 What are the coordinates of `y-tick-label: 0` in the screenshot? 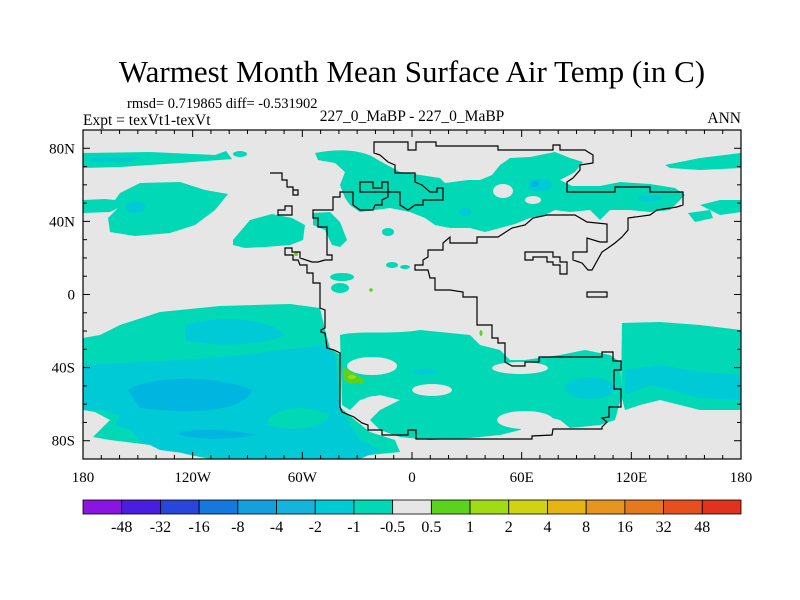 It's located at (72, 296).